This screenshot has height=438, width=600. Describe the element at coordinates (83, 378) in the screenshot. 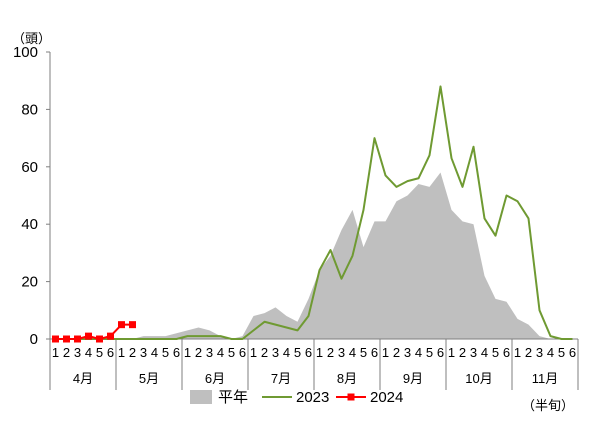

I see `month-label: 4月` at that location.